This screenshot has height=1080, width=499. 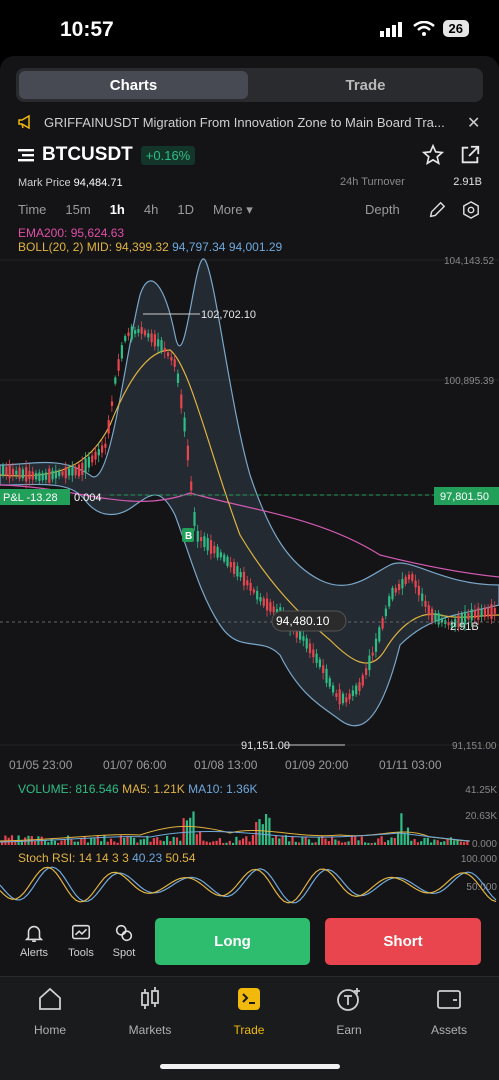 I want to click on ticker-symbol: BTCUSDT, so click(x=87, y=154).